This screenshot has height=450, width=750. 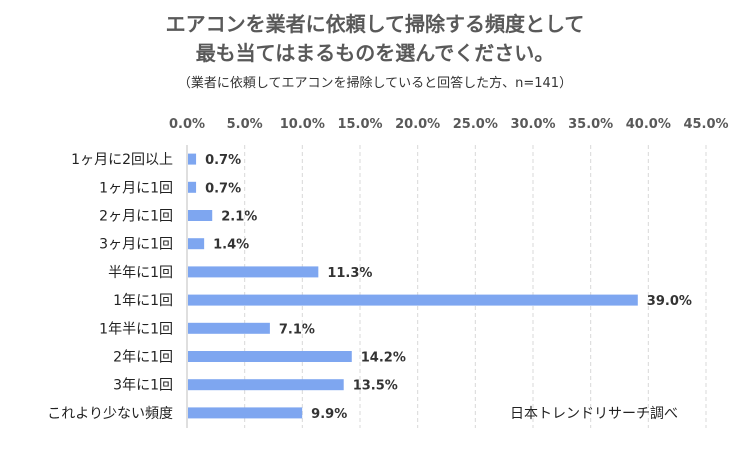 What do you see at coordinates (383, 358) in the screenshot?
I see `data-label: 14.2%` at bounding box center [383, 358].